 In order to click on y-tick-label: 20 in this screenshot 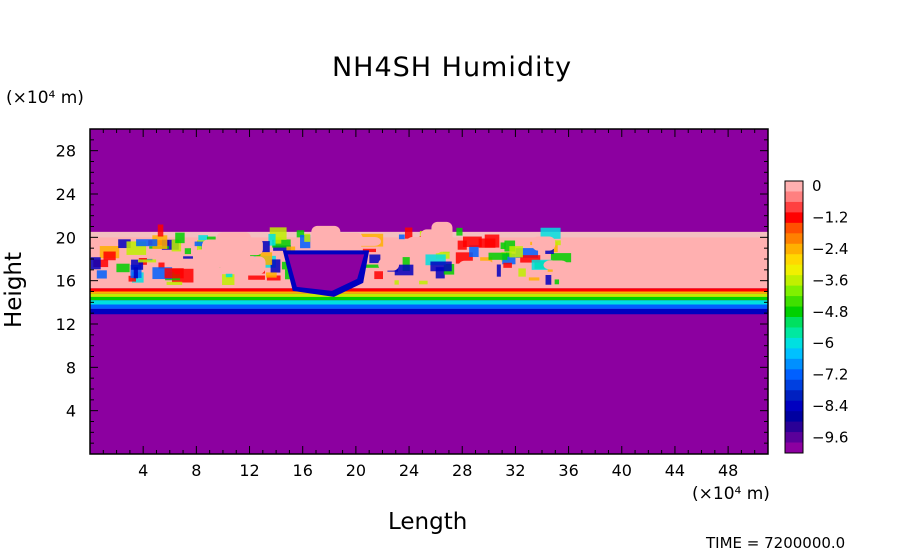, I will do `click(66, 237)`.